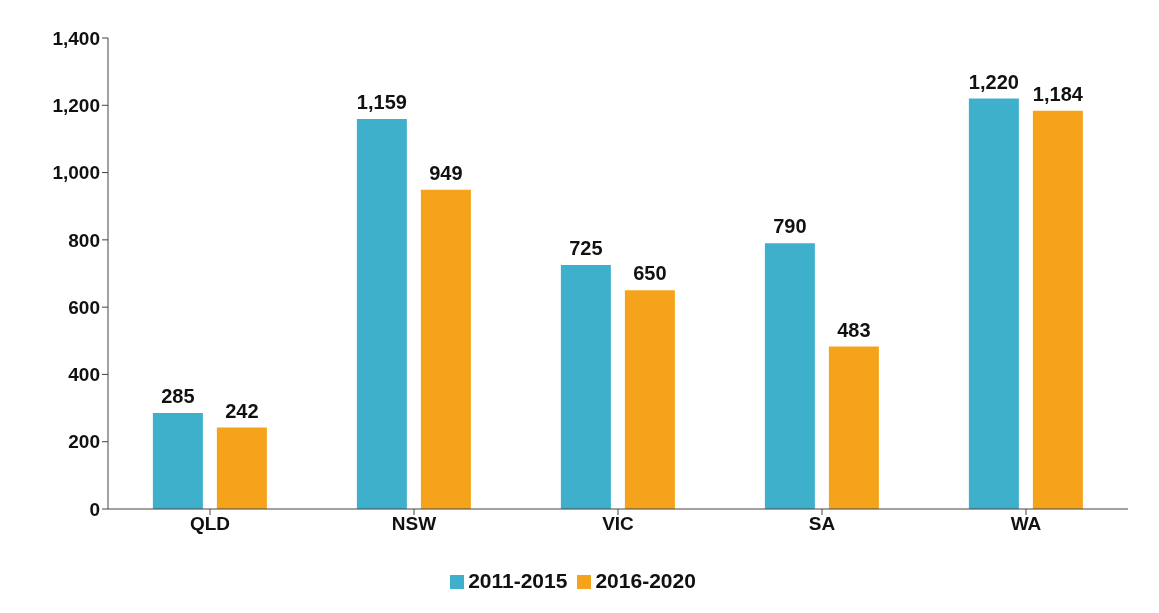 This screenshot has width=1159, height=613. What do you see at coordinates (414, 524) in the screenshot?
I see `x-tick-label: NSW` at bounding box center [414, 524].